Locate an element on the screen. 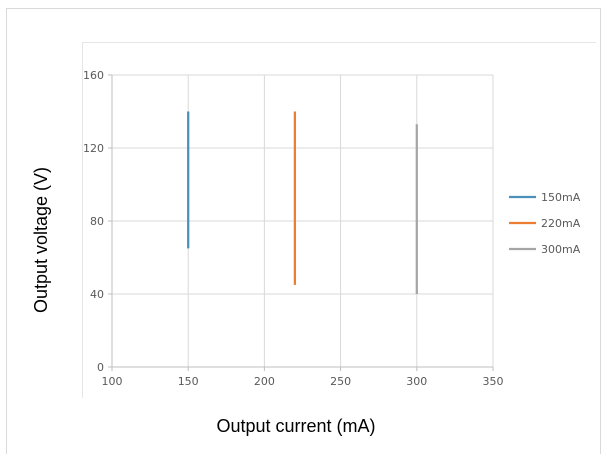 This screenshot has width=607, height=458. legend-label: 150mA is located at coordinates (561, 197).